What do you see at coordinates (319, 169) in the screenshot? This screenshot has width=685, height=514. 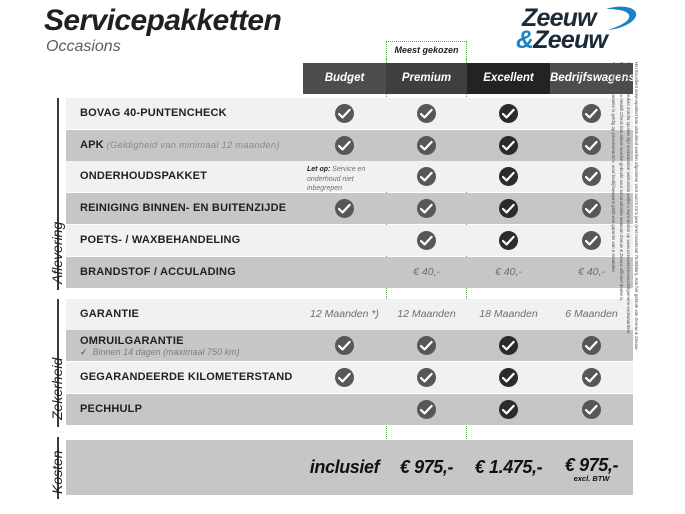 I see `cell-note-emphasis: Let op:` at bounding box center [319, 169].